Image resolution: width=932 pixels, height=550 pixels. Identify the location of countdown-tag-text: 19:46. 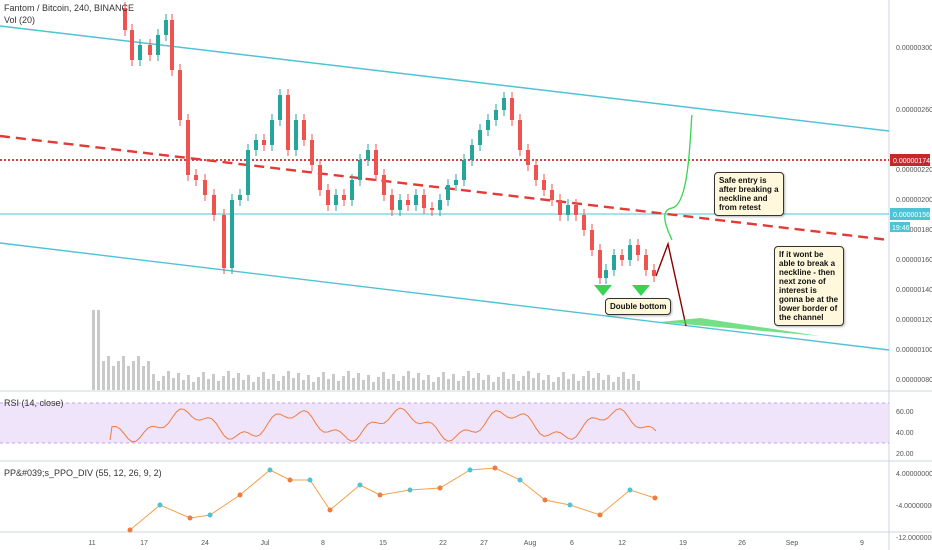
(901, 228).